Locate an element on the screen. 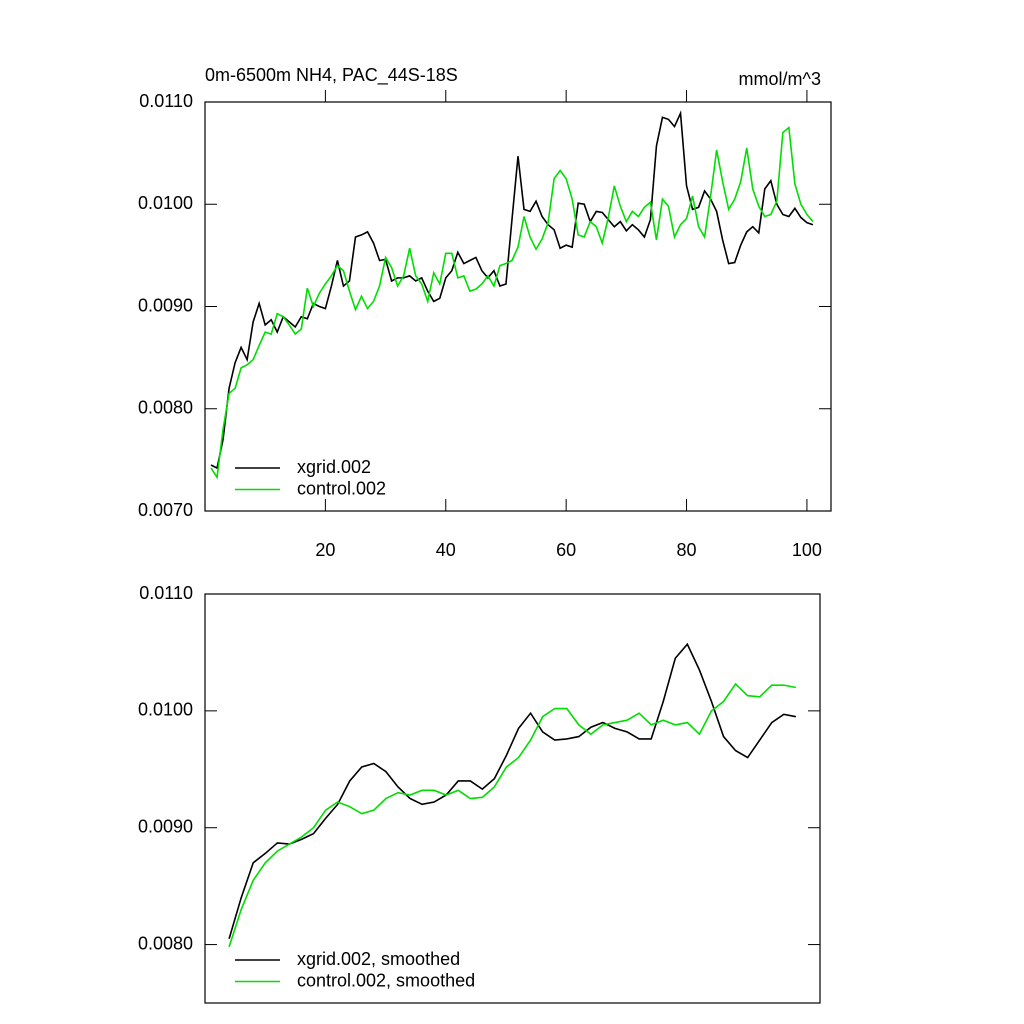  chart-title: 0m-6500m NH4, PAC_44S-18S is located at coordinates (331, 75).